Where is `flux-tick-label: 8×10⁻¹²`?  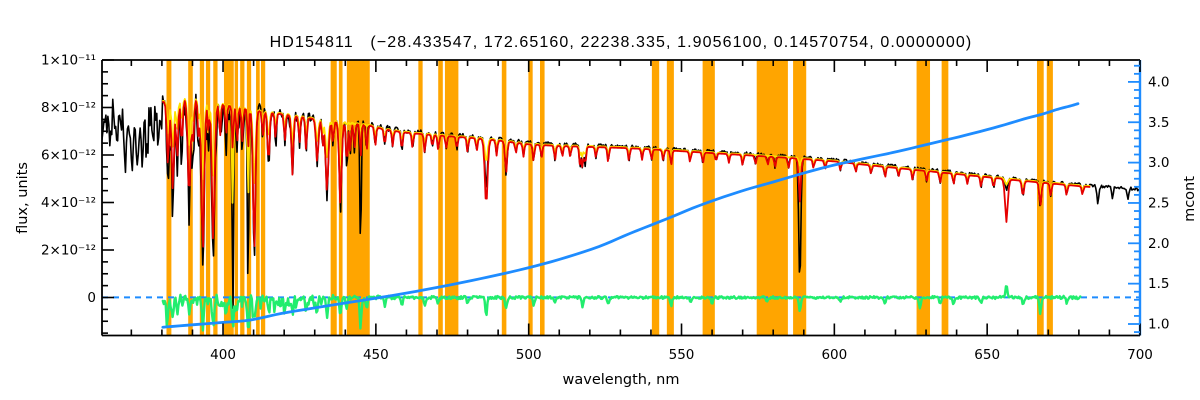 flux-tick-label: 8×10⁻¹² is located at coordinates (68, 108).